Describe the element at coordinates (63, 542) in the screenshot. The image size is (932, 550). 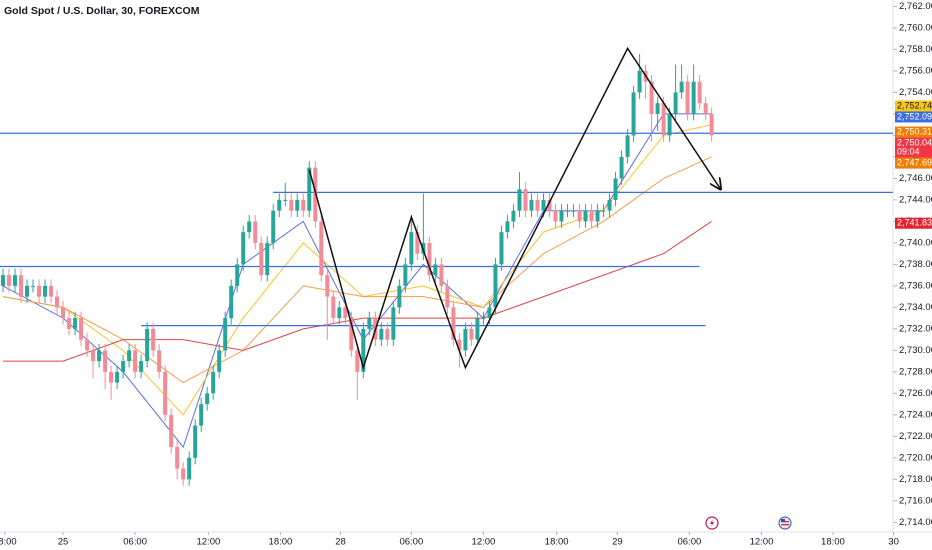
I see `x-tick-label: 25` at that location.